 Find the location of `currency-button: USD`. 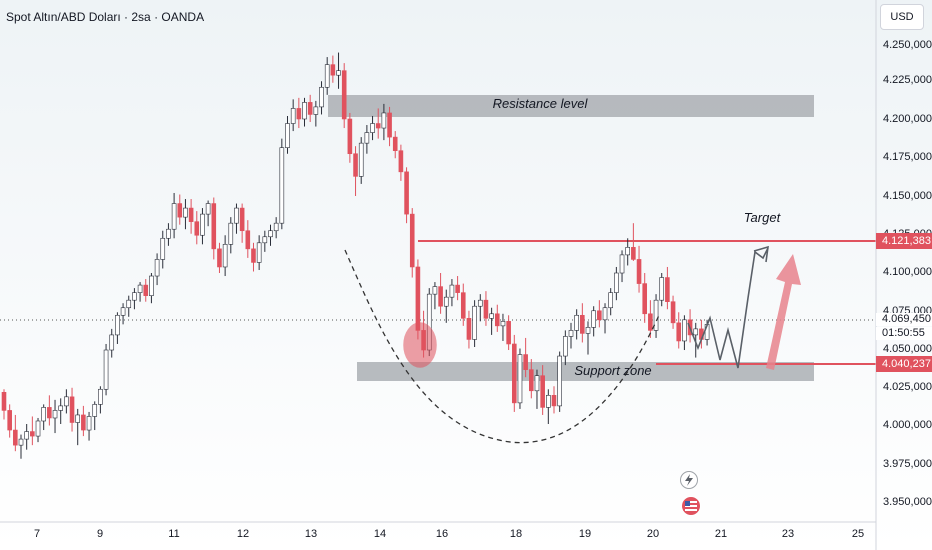

currency-button: USD is located at coordinates (902, 17).